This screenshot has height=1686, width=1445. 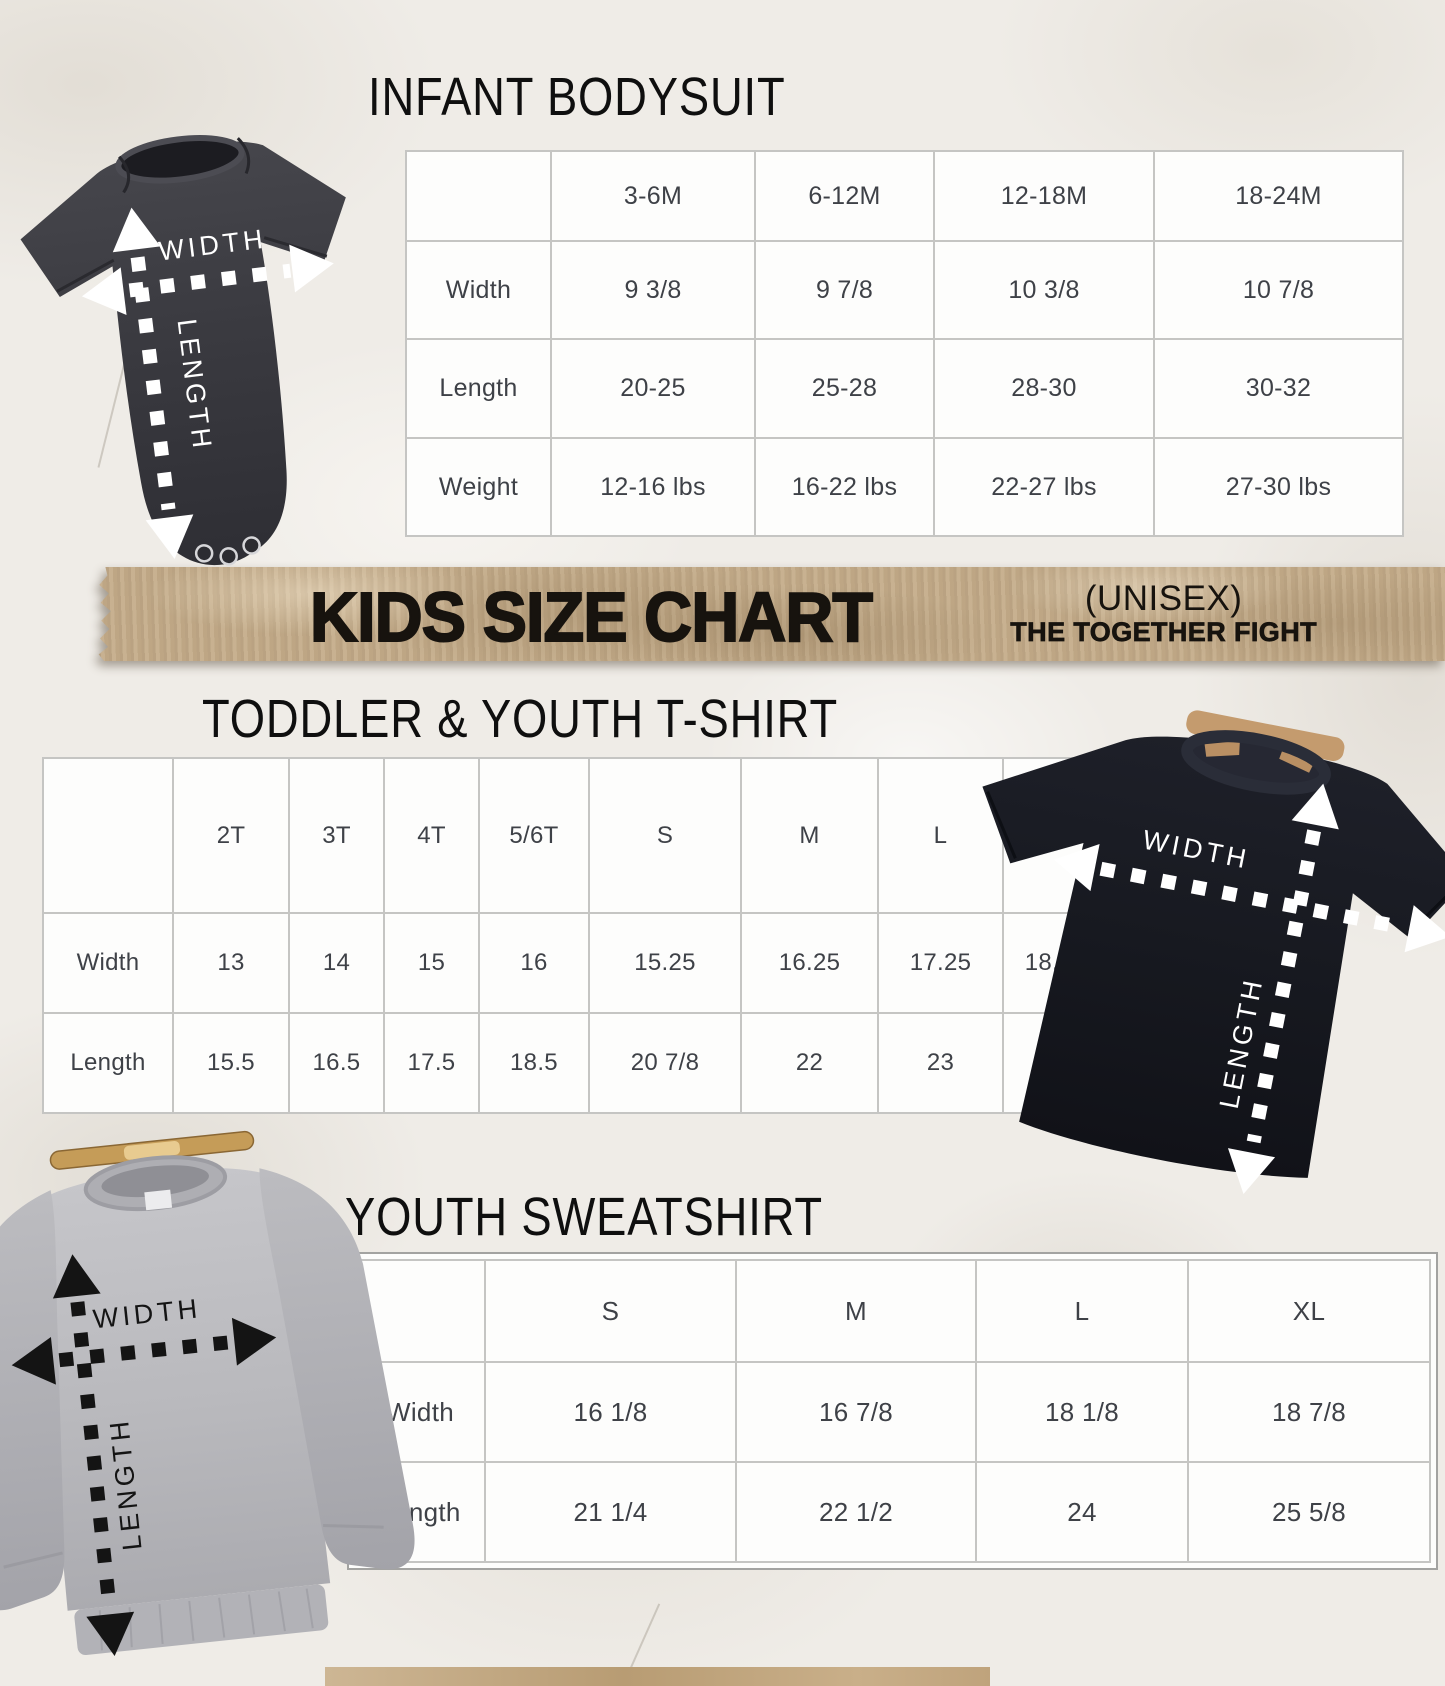 I want to click on table-header-row: S M L XL, so click(x=892, y=1311).